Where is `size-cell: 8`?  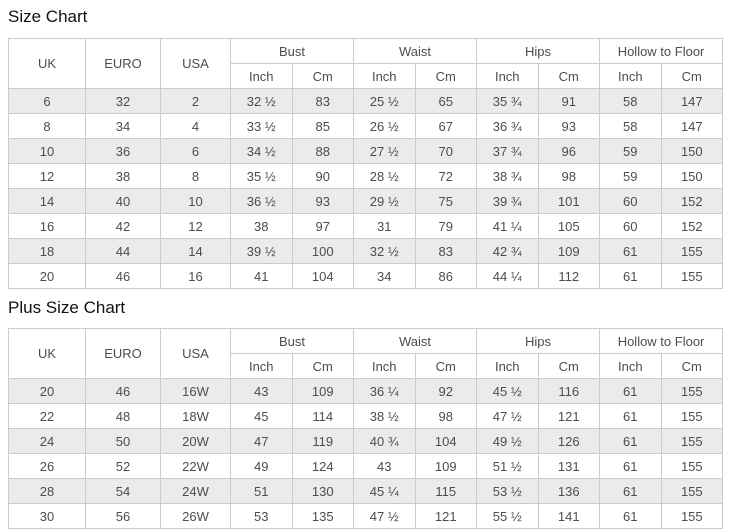 size-cell: 8 is located at coordinates (47, 126).